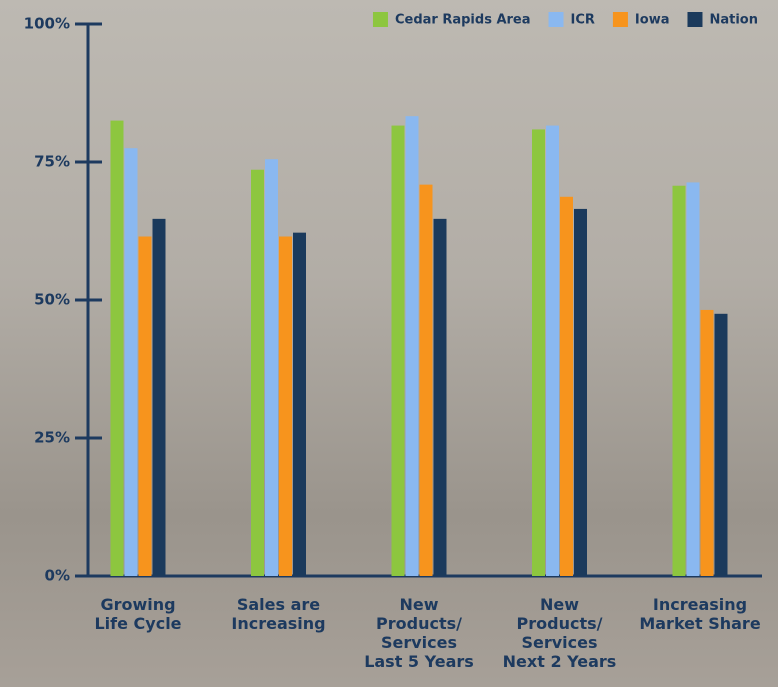 This screenshot has width=778, height=687. Describe the element at coordinates (700, 614) in the screenshot. I see `x-tick-label: Increasing Market Share` at that location.